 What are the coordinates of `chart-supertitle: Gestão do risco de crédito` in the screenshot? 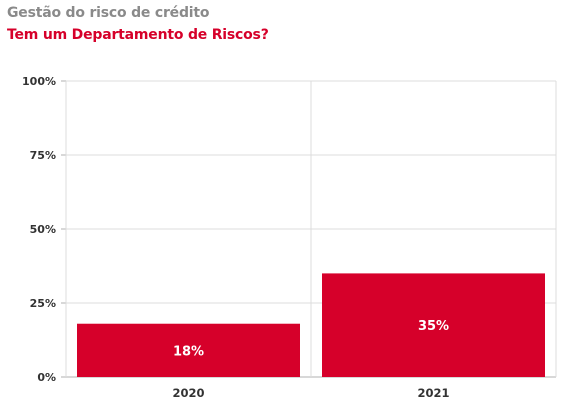 It's located at (108, 13).